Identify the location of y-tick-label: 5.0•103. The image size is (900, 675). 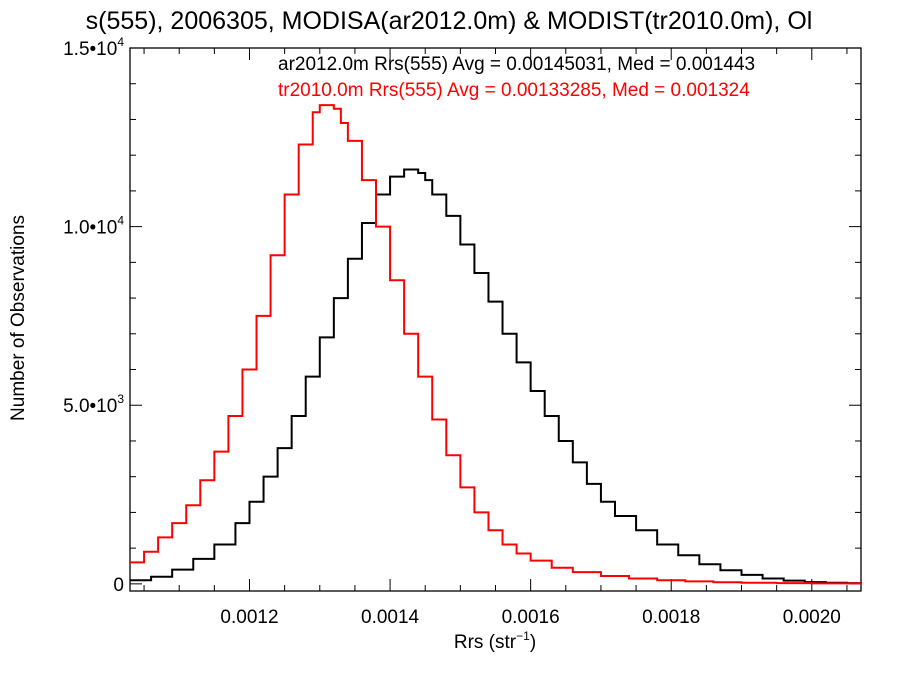
(93, 404).